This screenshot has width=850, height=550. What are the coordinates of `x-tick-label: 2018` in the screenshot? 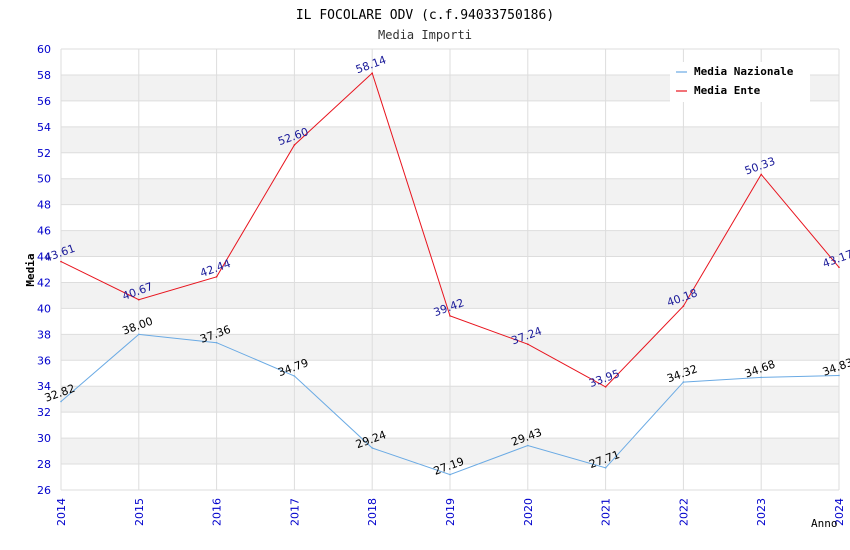 It's located at (372, 512).